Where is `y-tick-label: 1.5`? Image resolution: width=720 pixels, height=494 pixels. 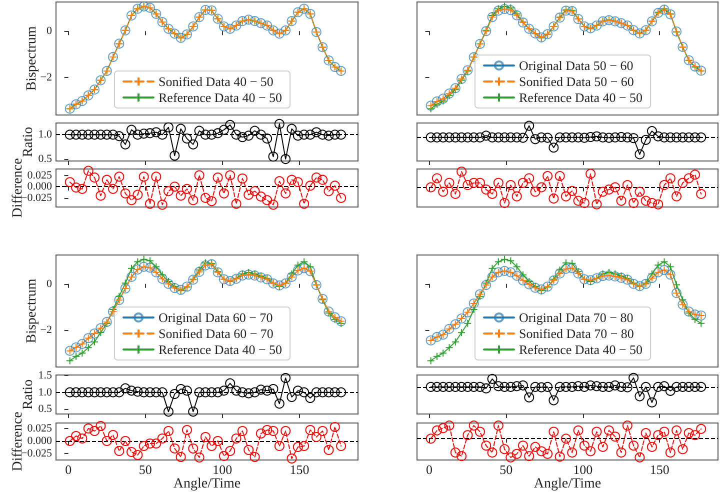 y-tick-label: 1.5 is located at coordinates (45, 376).